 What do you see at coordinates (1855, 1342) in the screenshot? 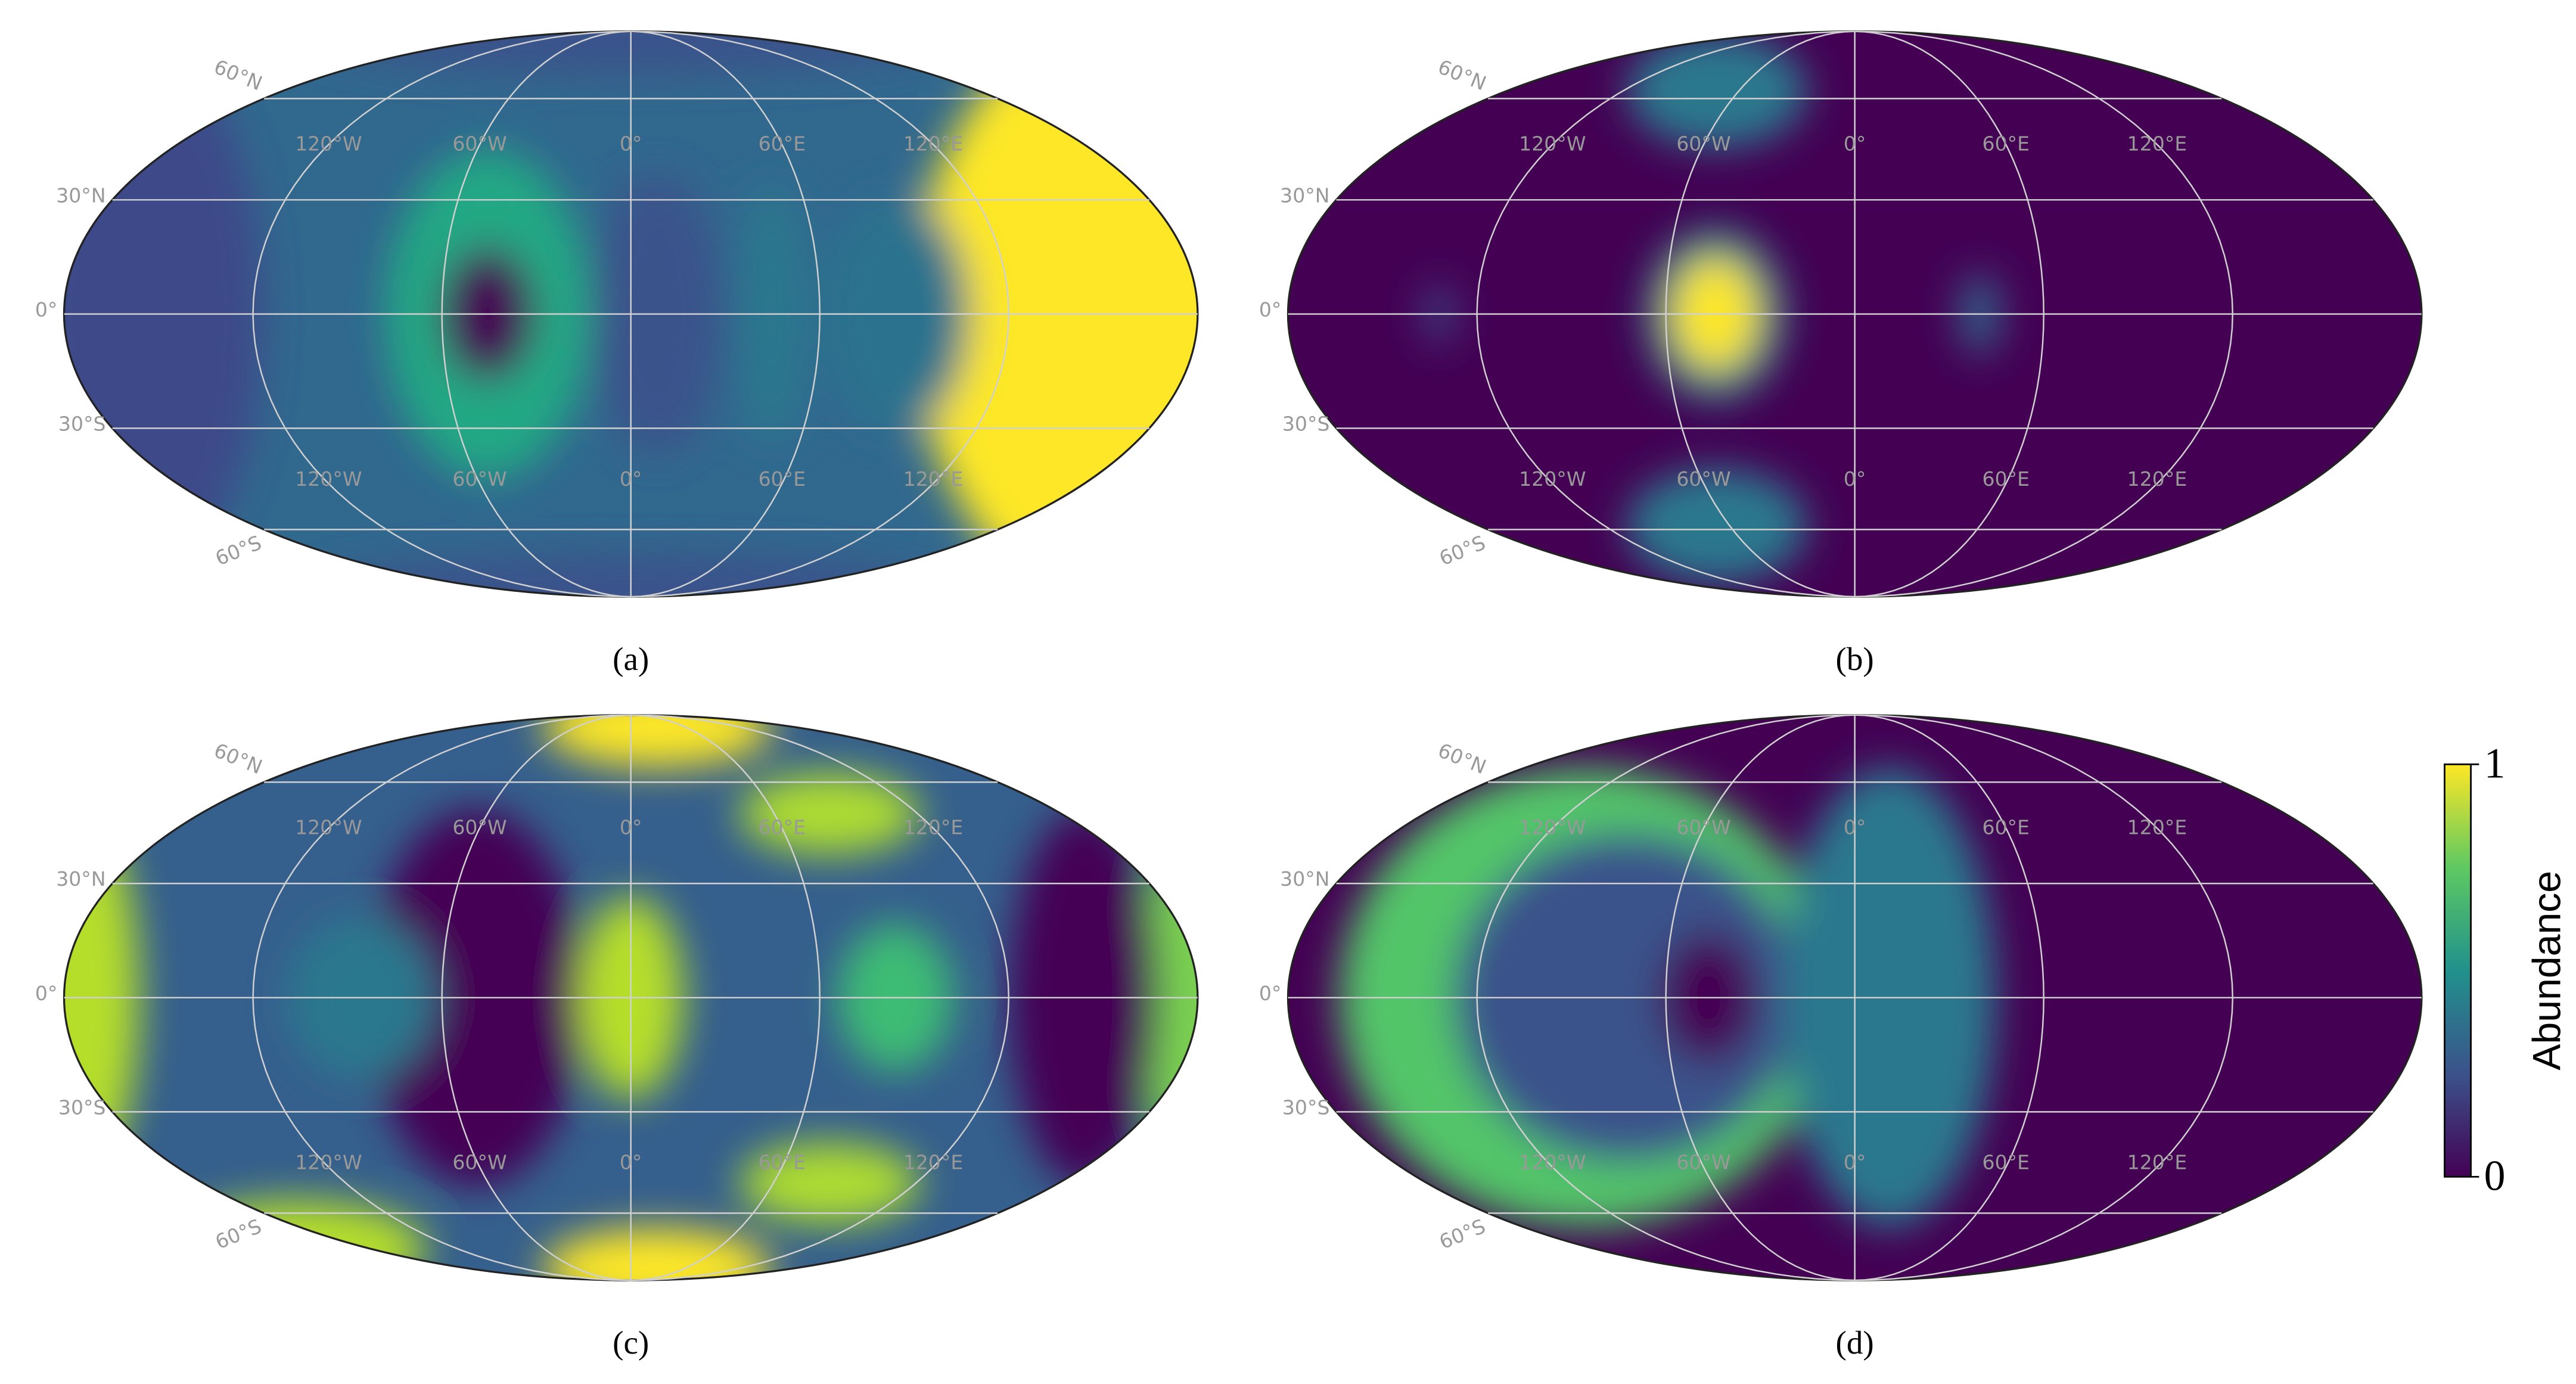
I see `panel-label: (d)` at bounding box center [1855, 1342].